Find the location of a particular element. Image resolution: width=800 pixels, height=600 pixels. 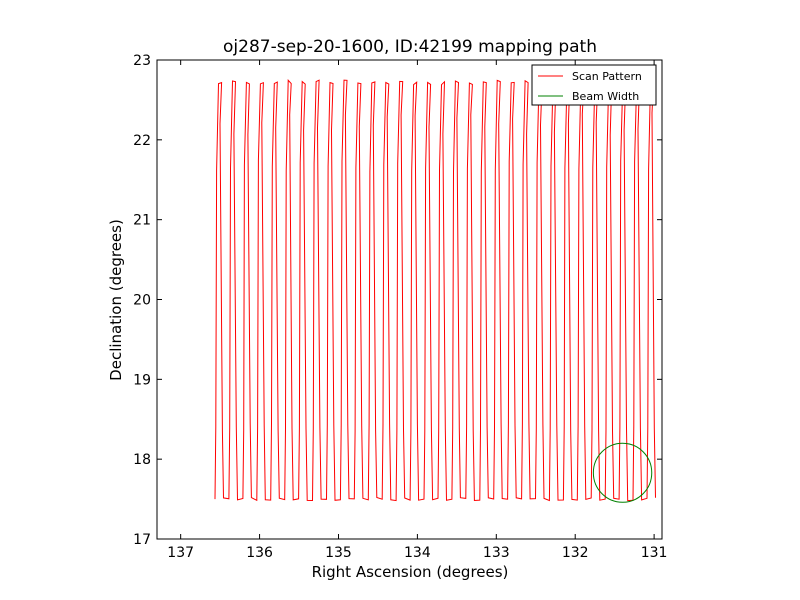

y-tick-label: 17 is located at coordinates (142, 540).